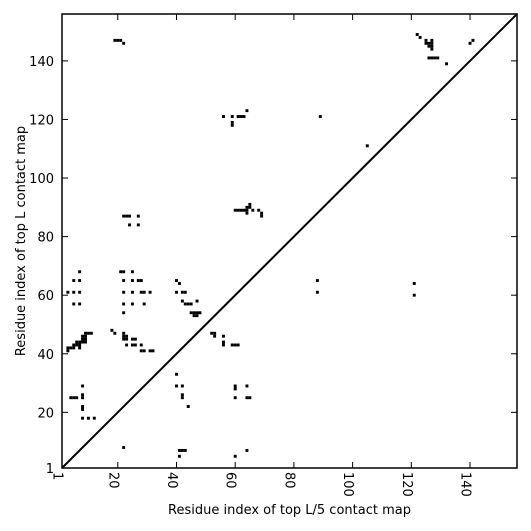 The width and height of the screenshot is (531, 531). What do you see at coordinates (112, 480) in the screenshot?
I see `x-tick-label: 20` at bounding box center [112, 480].